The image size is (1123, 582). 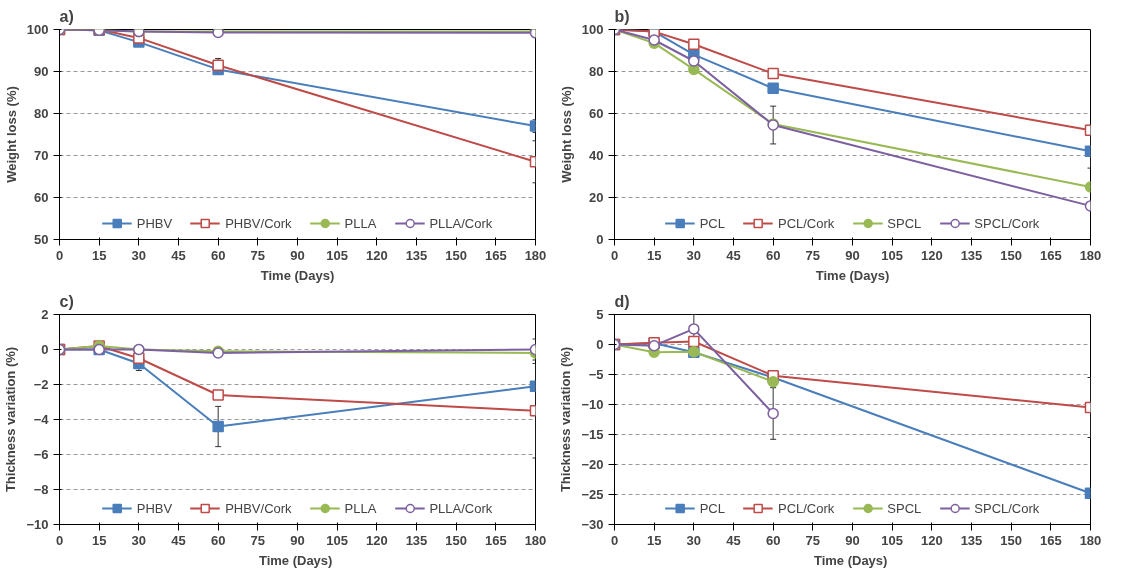 I want to click on y-tick-label: −8, so click(x=41, y=489).